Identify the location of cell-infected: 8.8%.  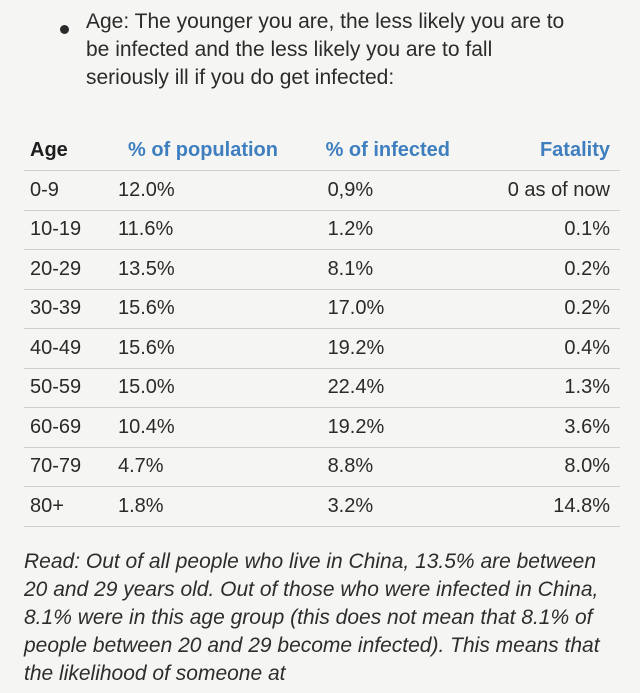
(399, 466).